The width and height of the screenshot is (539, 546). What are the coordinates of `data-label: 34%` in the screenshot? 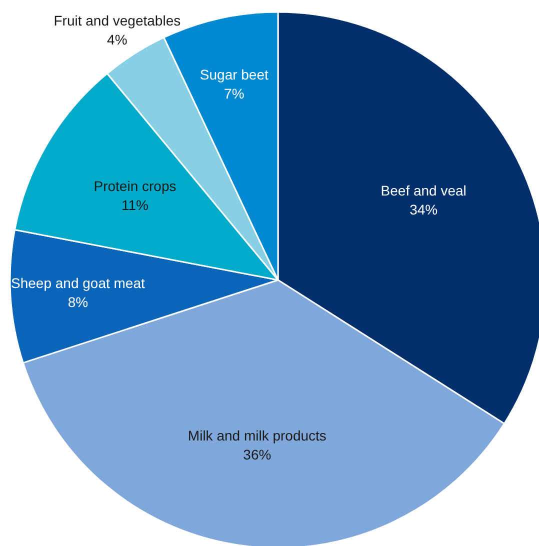 It's located at (424, 209).